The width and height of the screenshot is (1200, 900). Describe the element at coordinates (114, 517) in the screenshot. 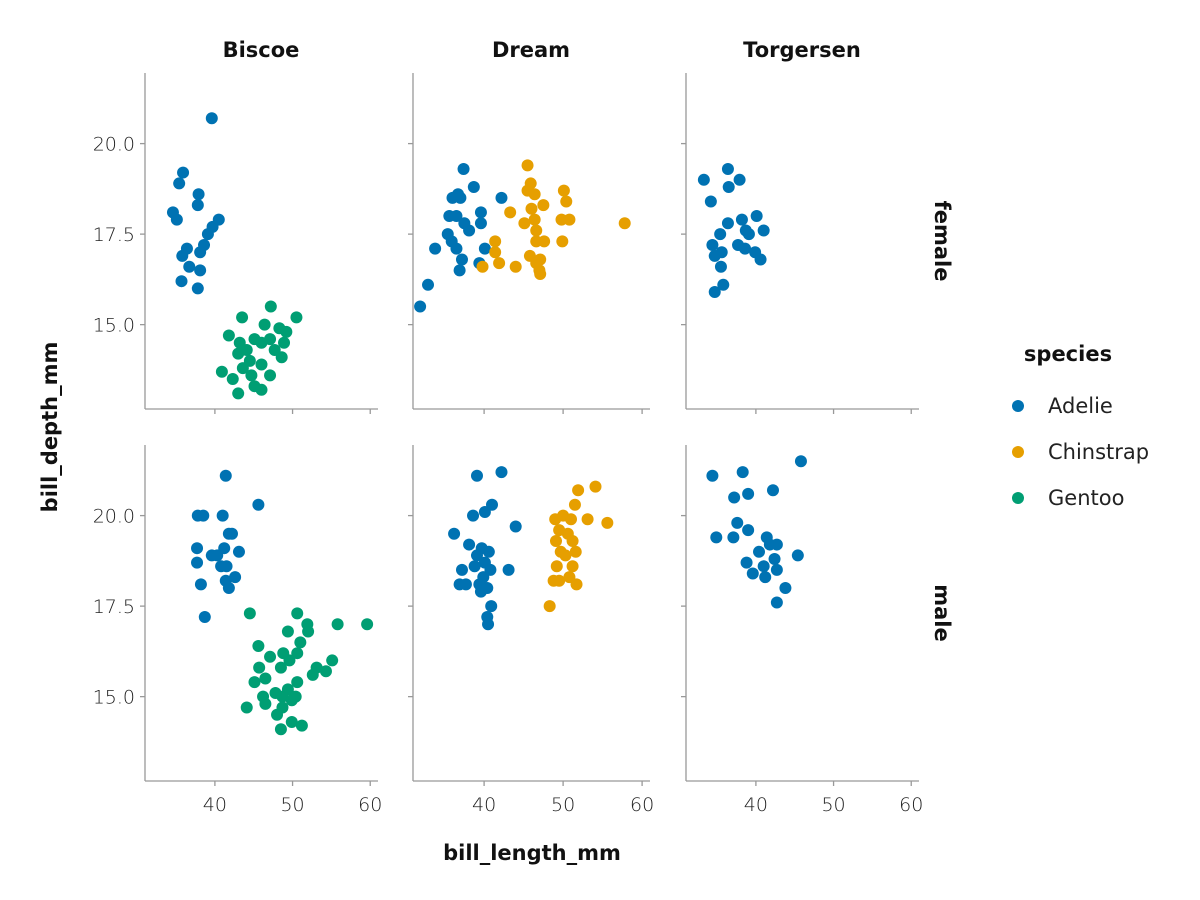

I see `y-tick-label: 20.0` at that location.